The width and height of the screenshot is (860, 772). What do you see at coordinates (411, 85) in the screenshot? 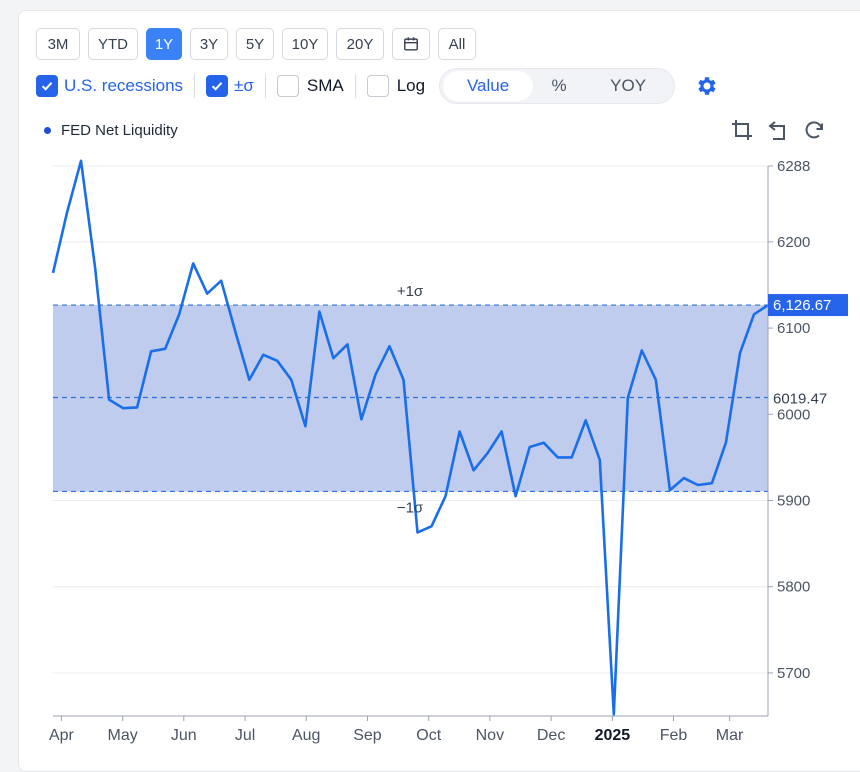
I see `log-label: Log` at bounding box center [411, 85].